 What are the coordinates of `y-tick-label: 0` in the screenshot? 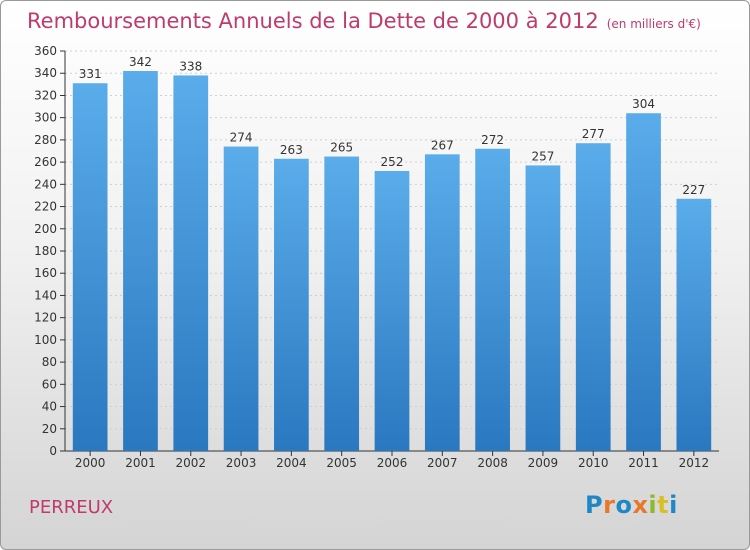 It's located at (53, 451).